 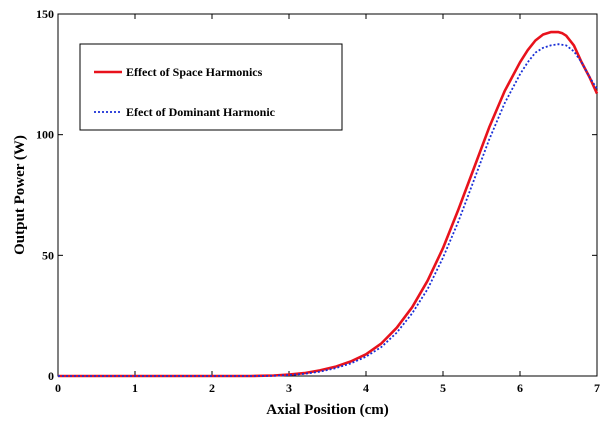 What do you see at coordinates (135, 388) in the screenshot?
I see `x-tick-label: 1` at bounding box center [135, 388].